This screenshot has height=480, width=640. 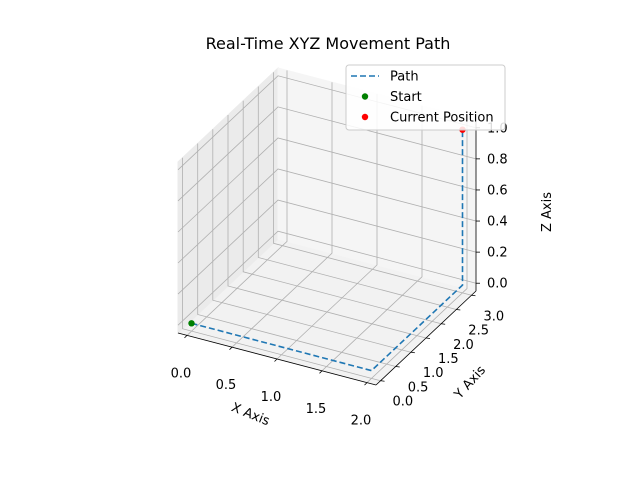 I want to click on y-tick-label: 0.5, so click(x=418, y=387).